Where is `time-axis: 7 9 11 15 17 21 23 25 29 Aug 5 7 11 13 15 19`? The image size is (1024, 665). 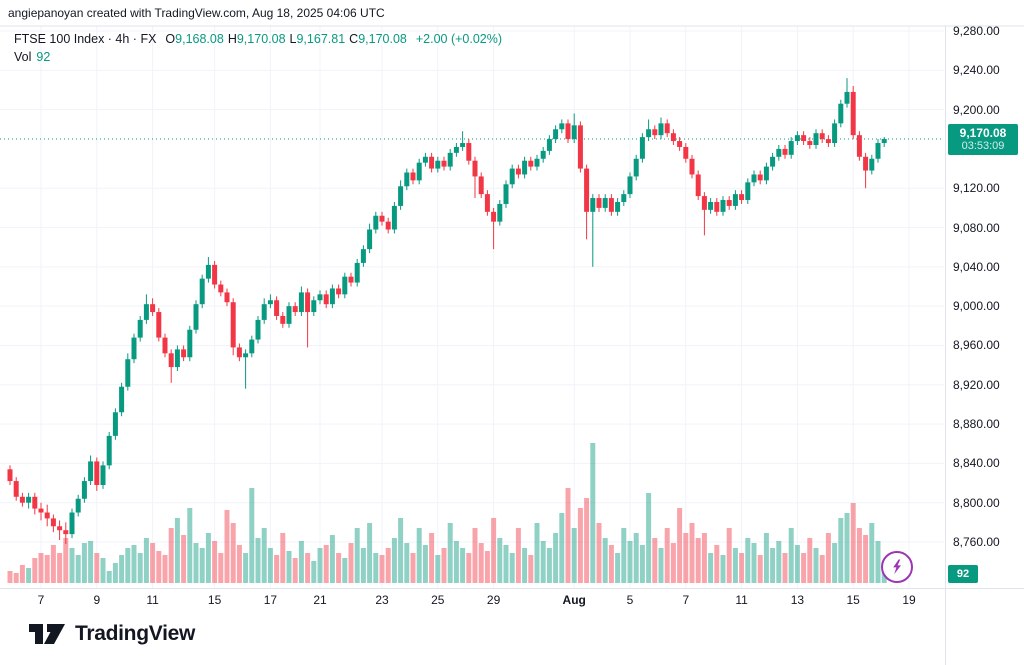 time-axis: 7 9 11 15 17 21 23 25 29 Aug 5 7 11 13 15 19 is located at coordinates (472, 602).